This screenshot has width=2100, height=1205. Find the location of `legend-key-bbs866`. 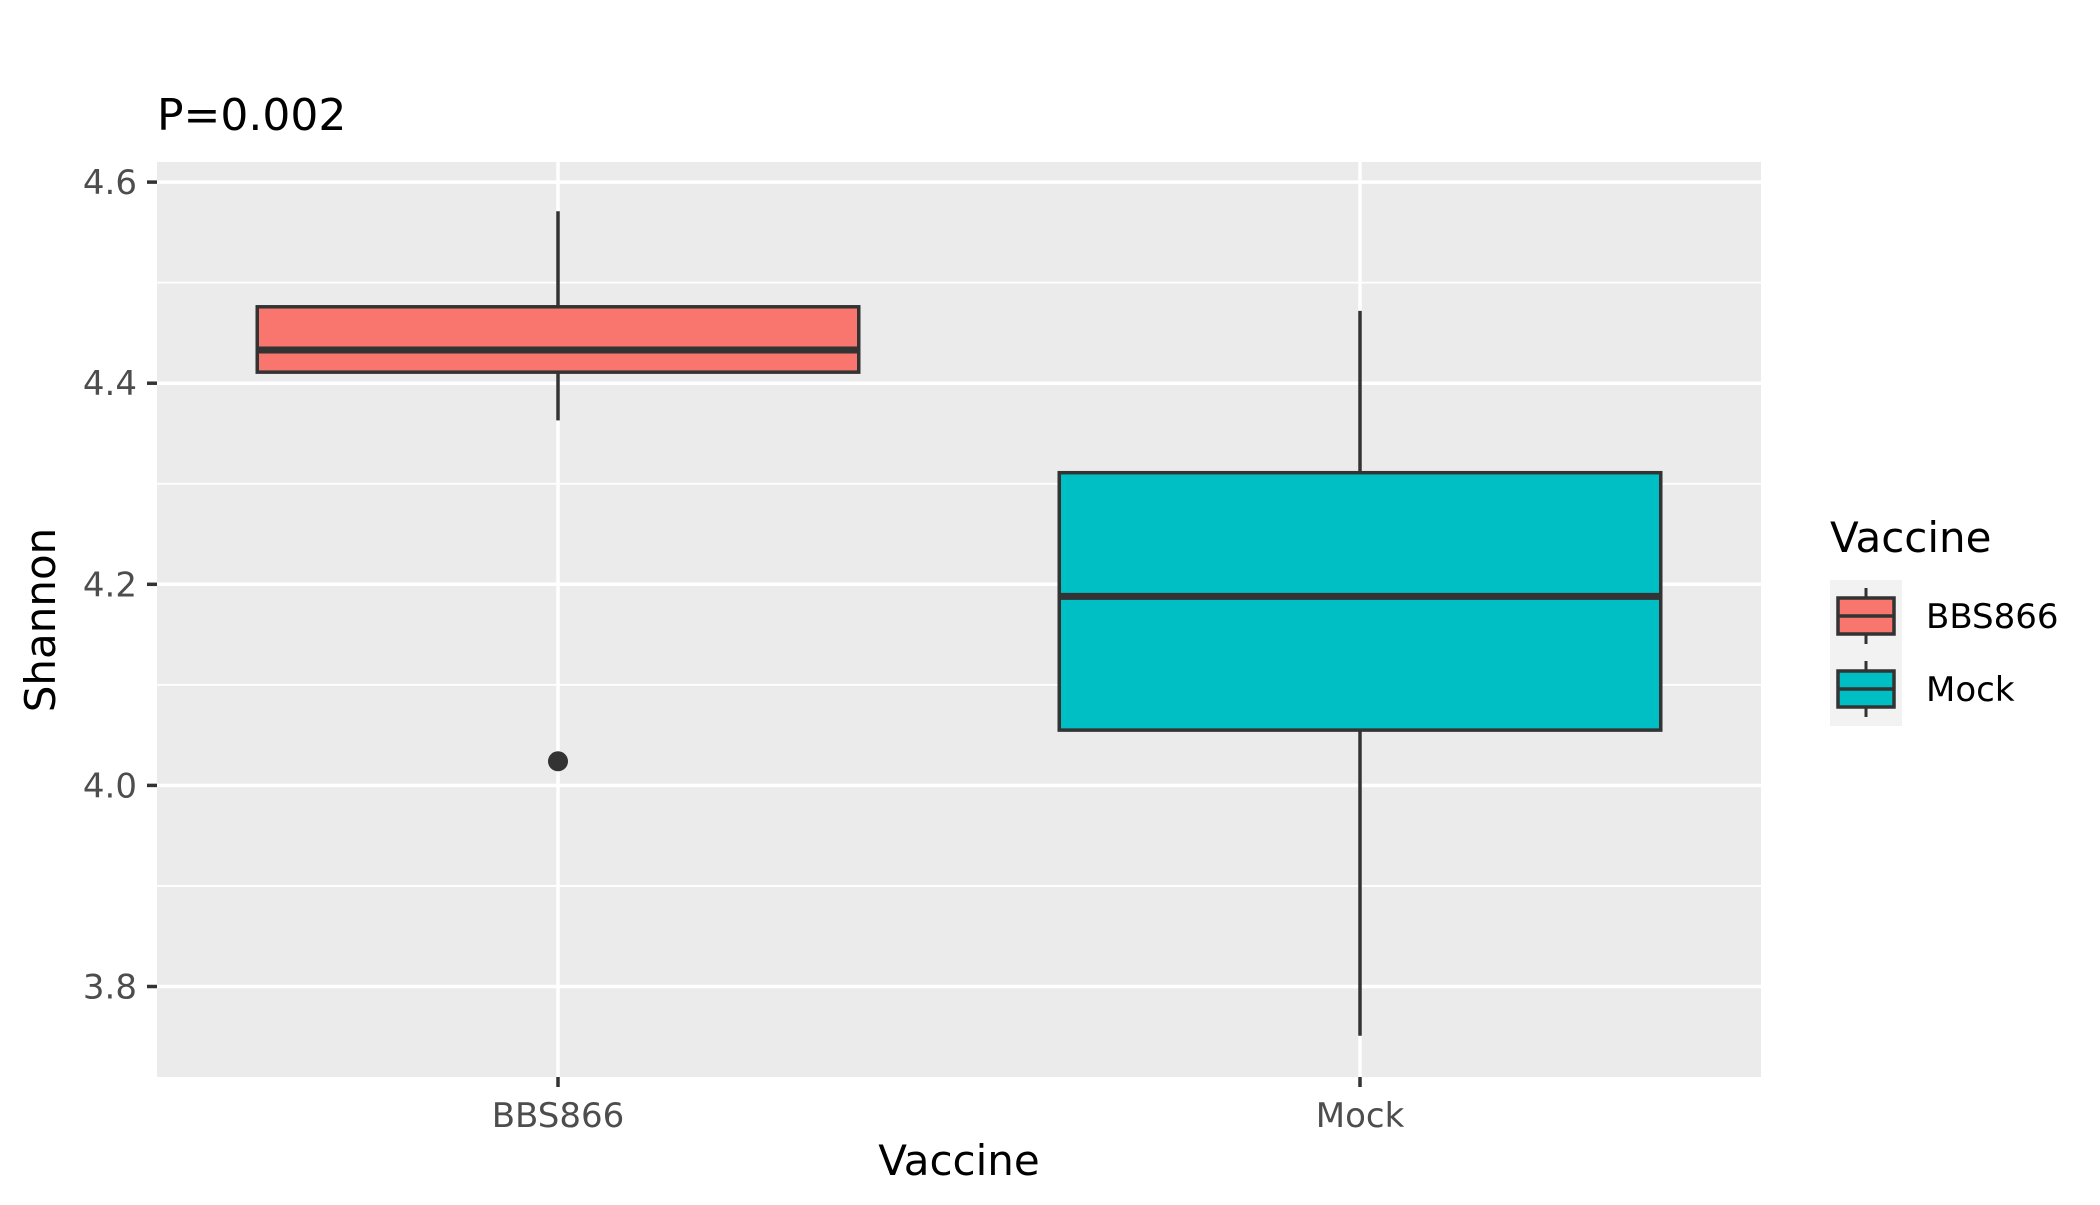

legend-key-bbs866 is located at coordinates (1866, 616).